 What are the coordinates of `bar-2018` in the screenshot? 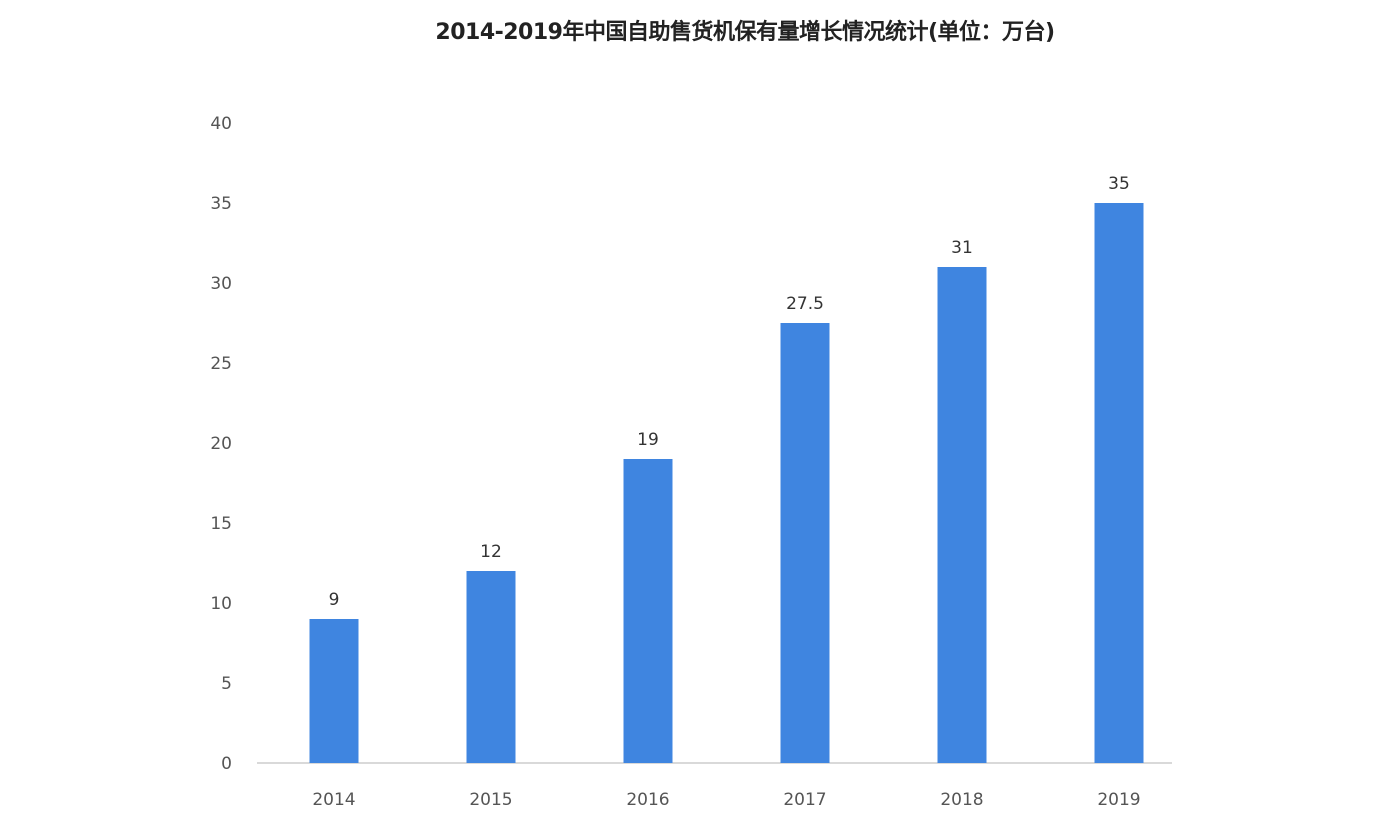 It's located at (962, 515).